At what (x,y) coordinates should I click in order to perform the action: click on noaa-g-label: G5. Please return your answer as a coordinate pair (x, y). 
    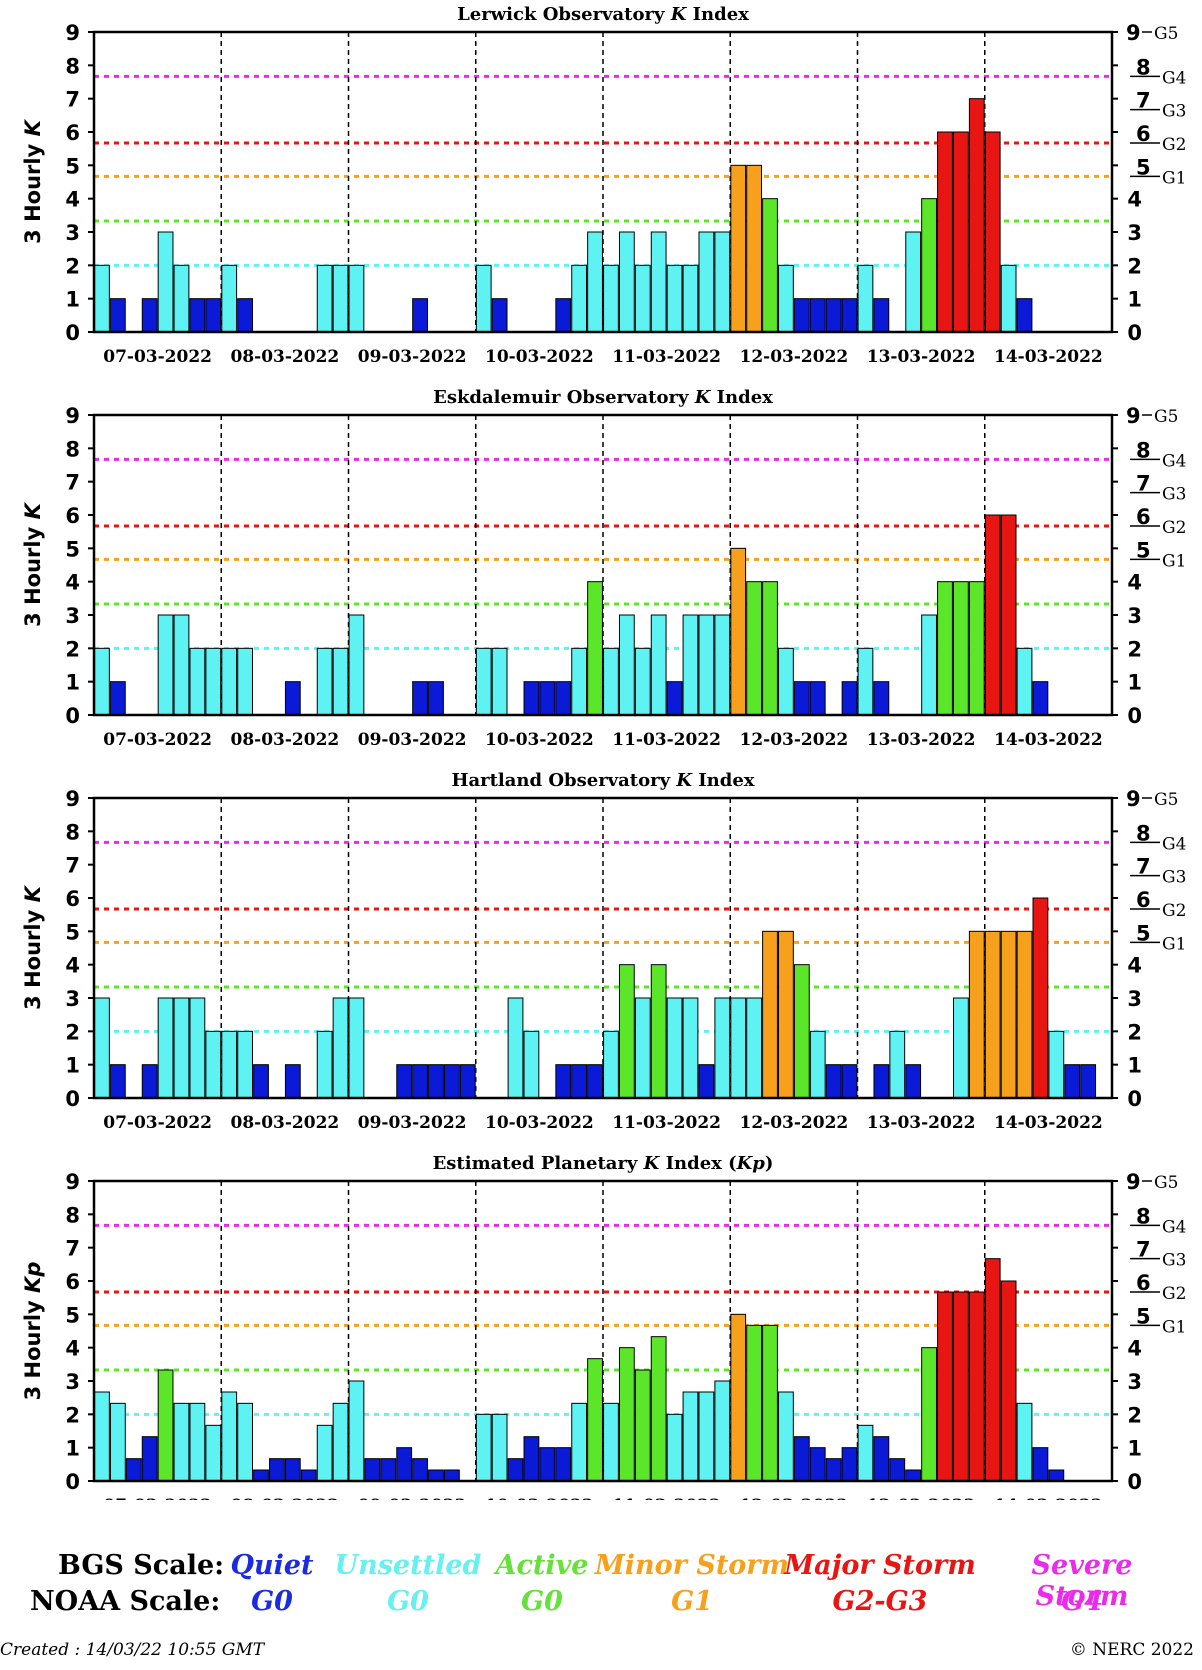
    Looking at the image, I should click on (1166, 417).